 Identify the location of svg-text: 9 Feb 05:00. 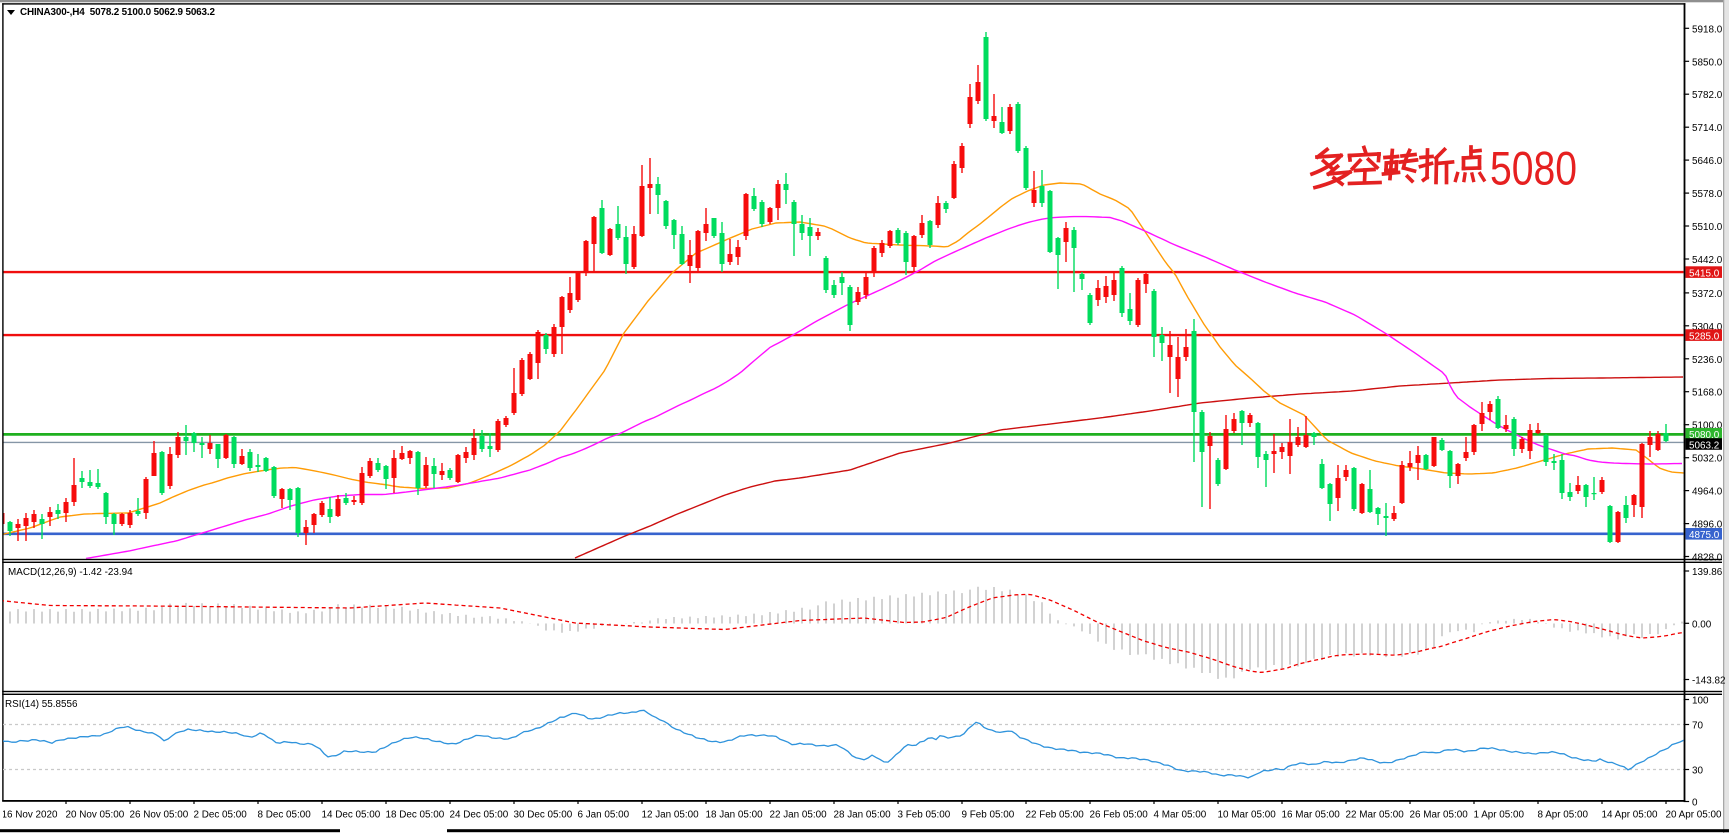
(988, 815).